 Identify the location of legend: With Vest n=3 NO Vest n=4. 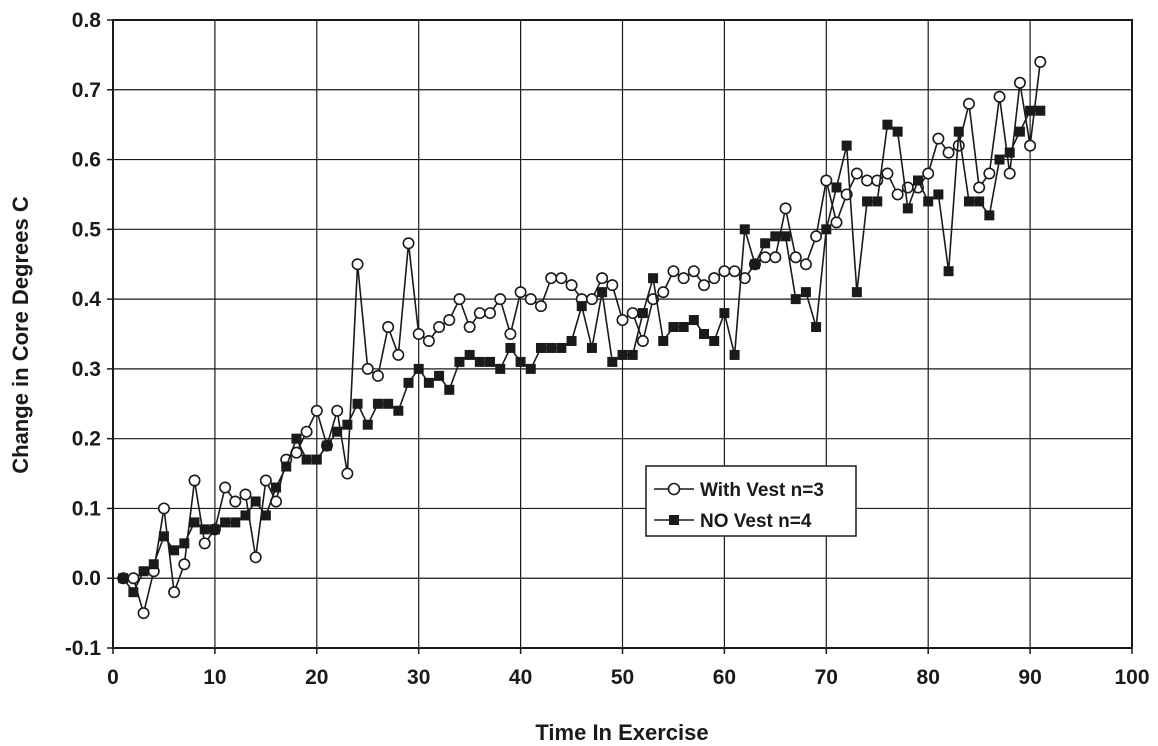
(751, 501).